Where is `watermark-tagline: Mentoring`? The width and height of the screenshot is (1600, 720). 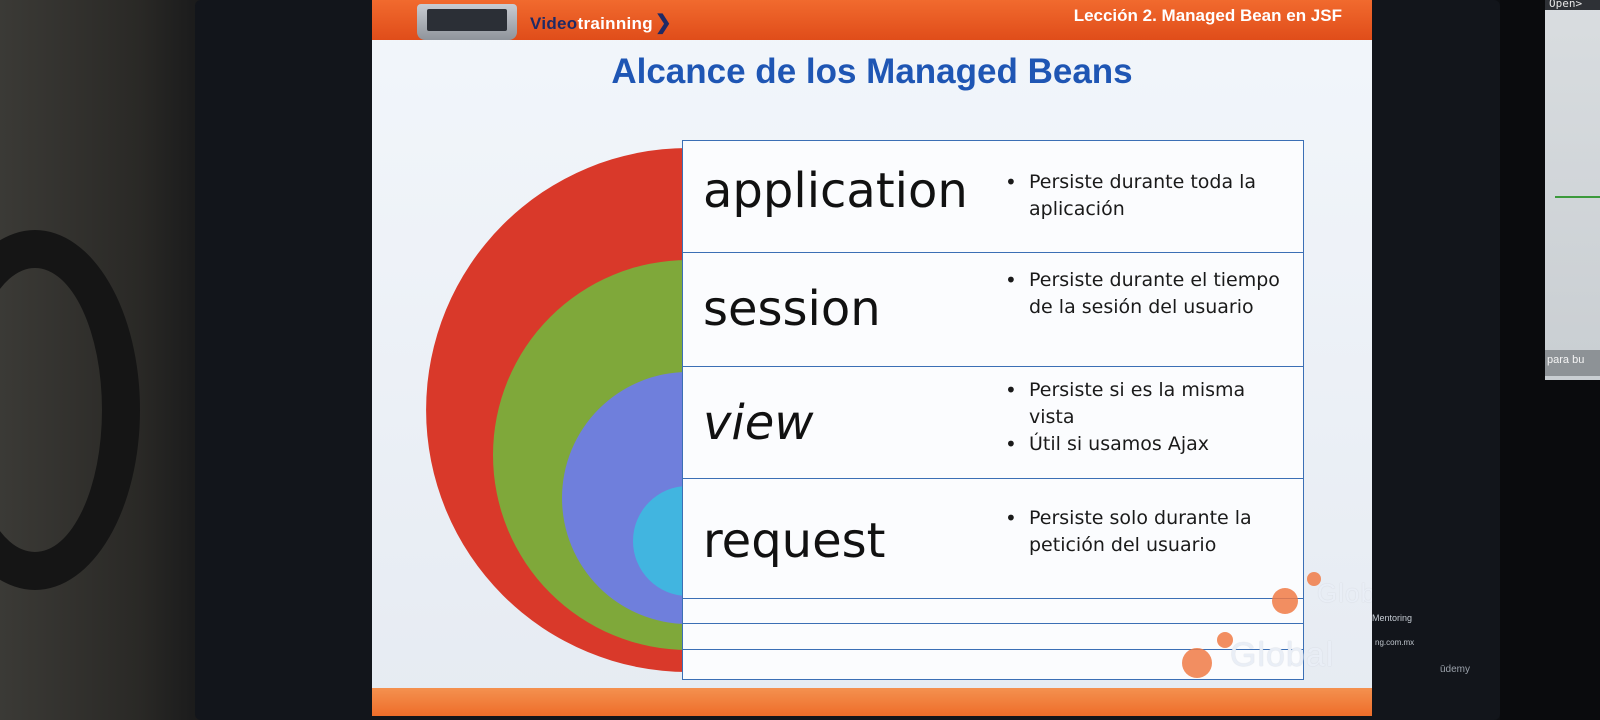
watermark-tagline: Mentoring is located at coordinates (1392, 618).